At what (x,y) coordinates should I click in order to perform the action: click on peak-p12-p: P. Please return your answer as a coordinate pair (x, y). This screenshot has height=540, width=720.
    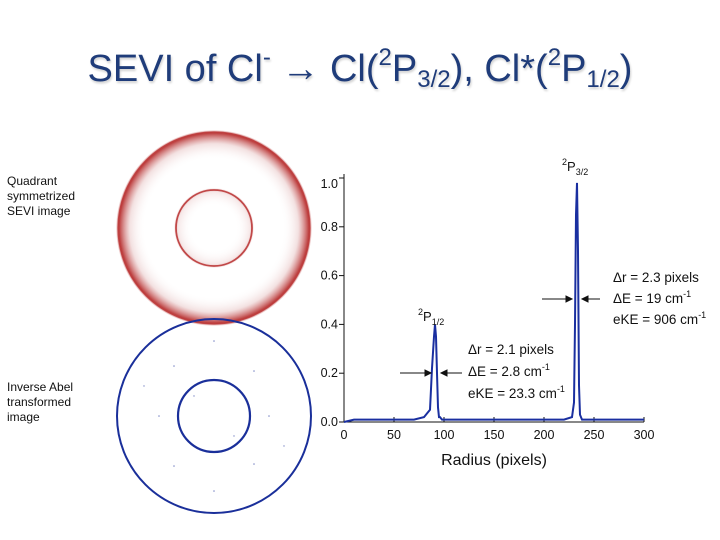
    Looking at the image, I should click on (427, 316).